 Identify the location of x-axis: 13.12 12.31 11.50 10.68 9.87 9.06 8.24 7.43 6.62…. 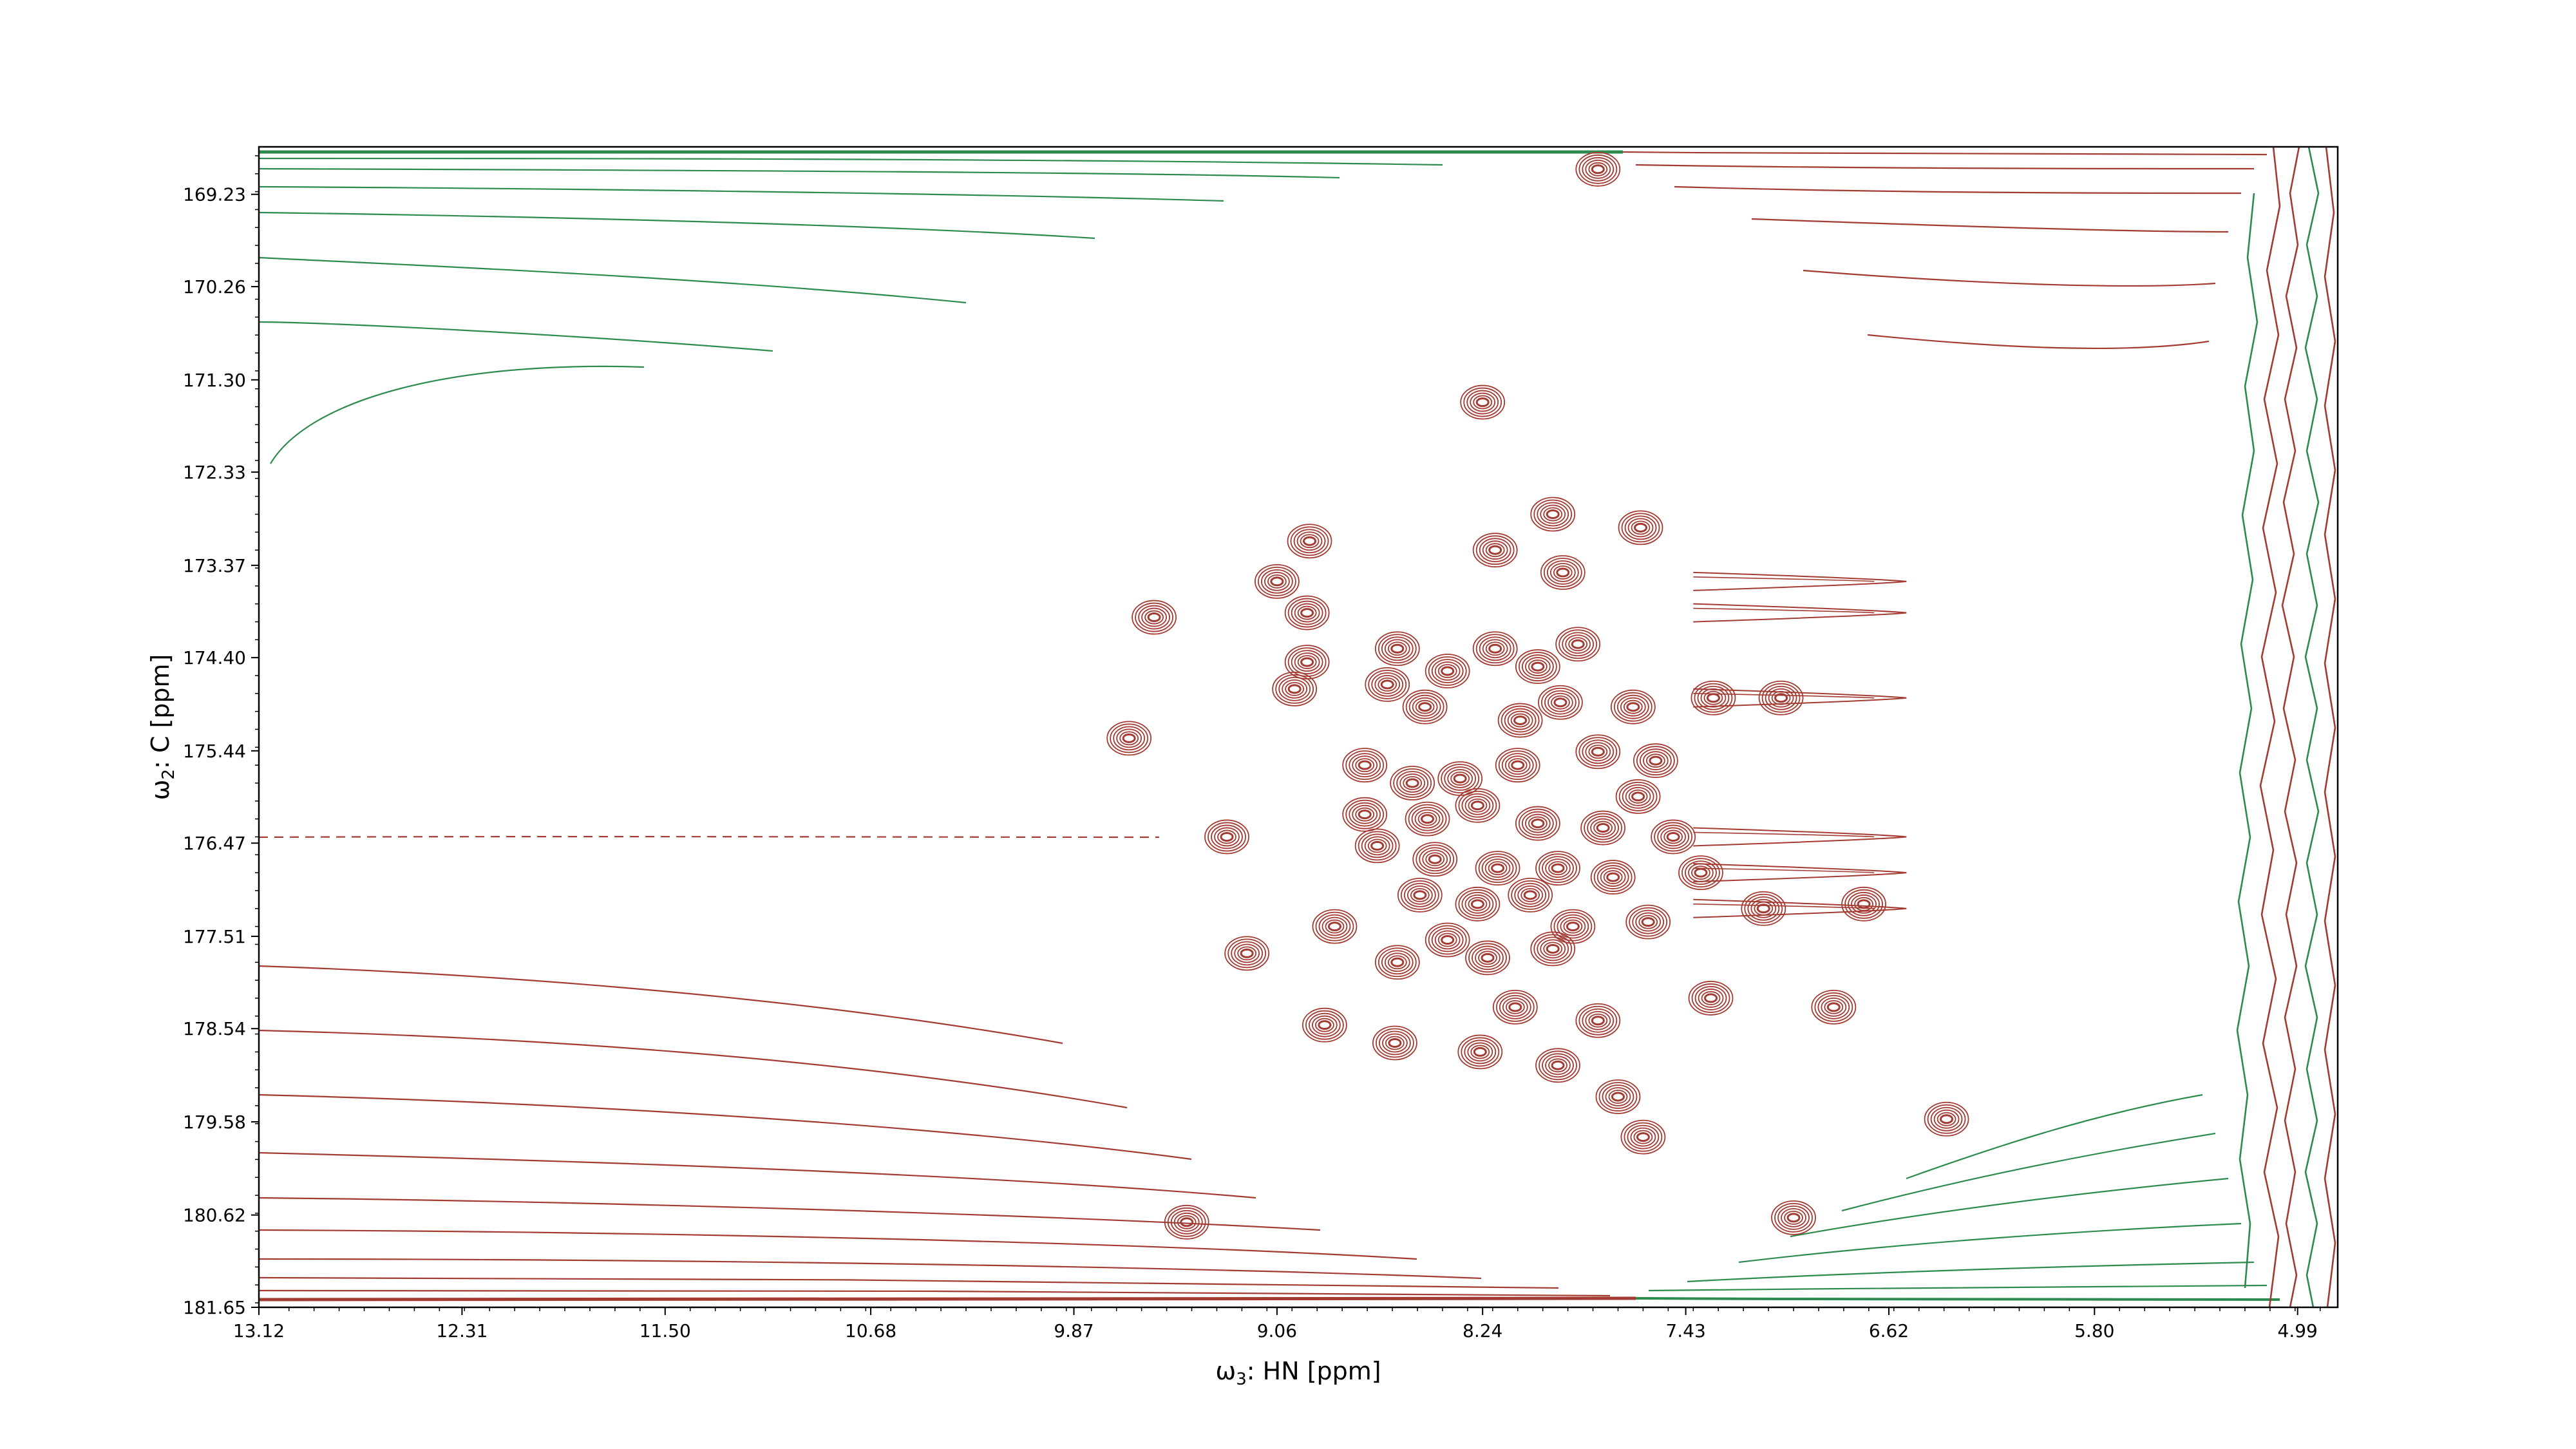
(1277, 1324).